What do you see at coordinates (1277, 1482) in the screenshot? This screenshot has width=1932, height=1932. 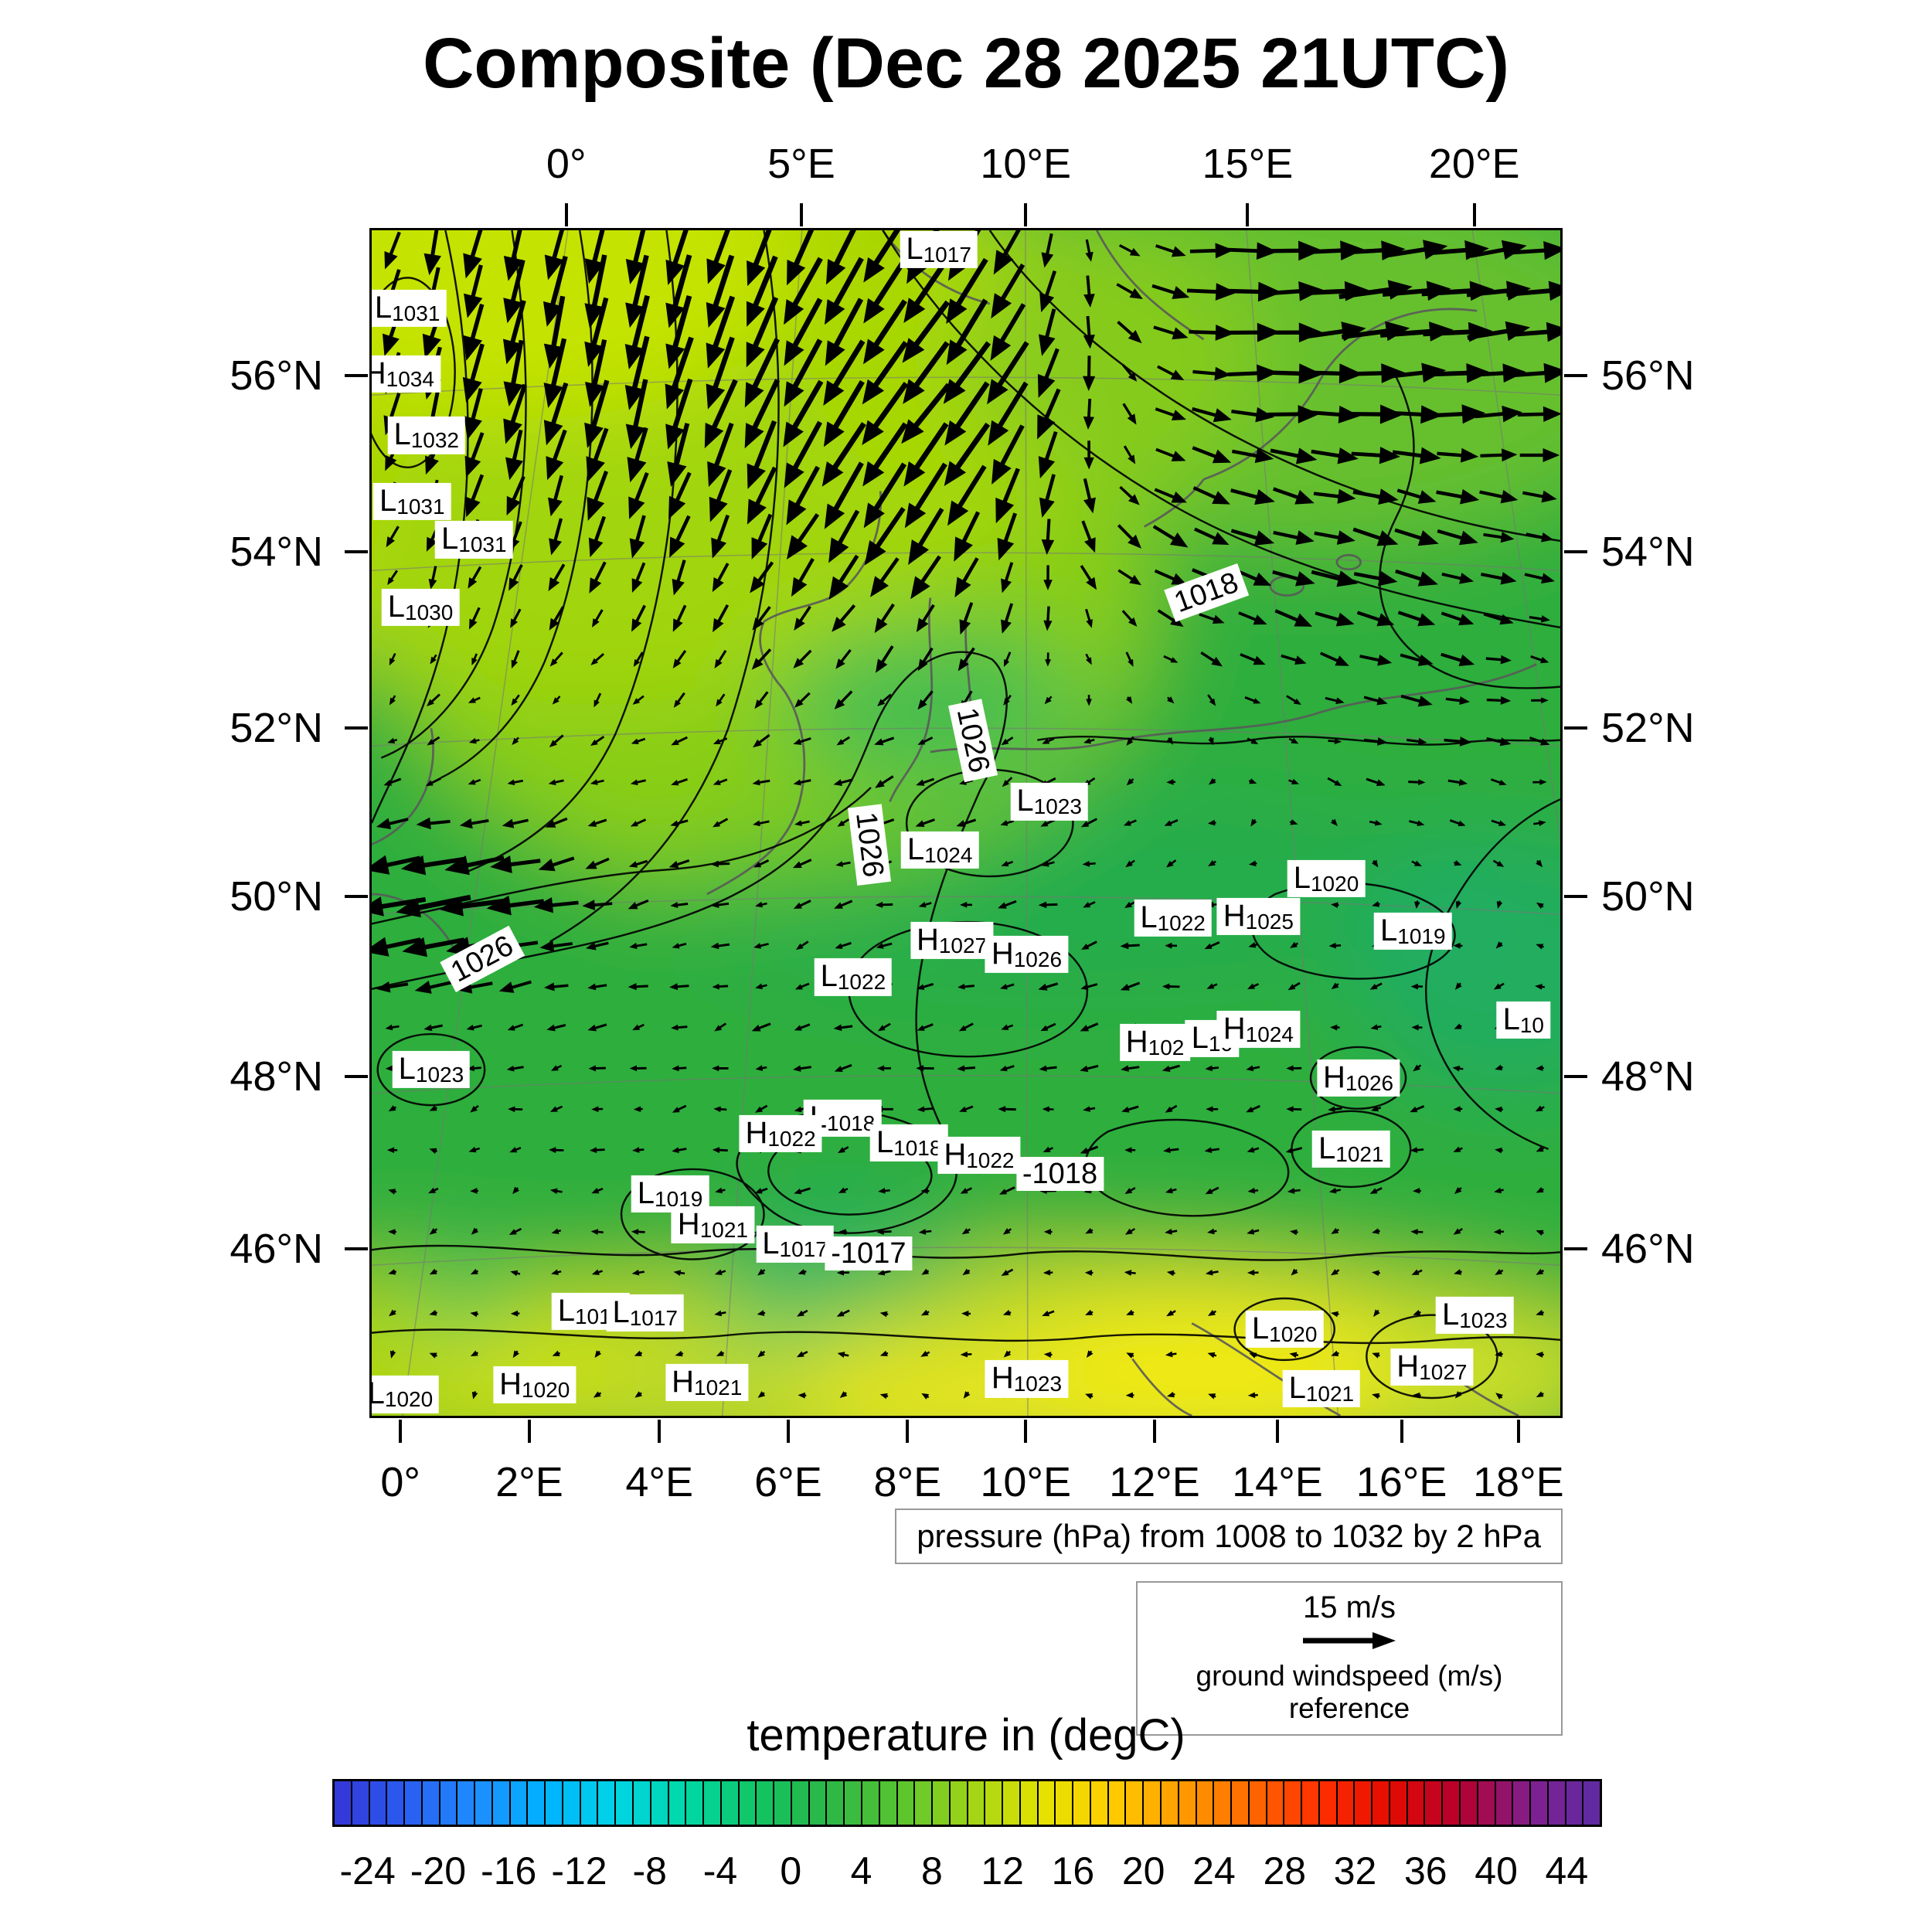 I see `lon-tick-label-bottom: 14°E` at bounding box center [1277, 1482].